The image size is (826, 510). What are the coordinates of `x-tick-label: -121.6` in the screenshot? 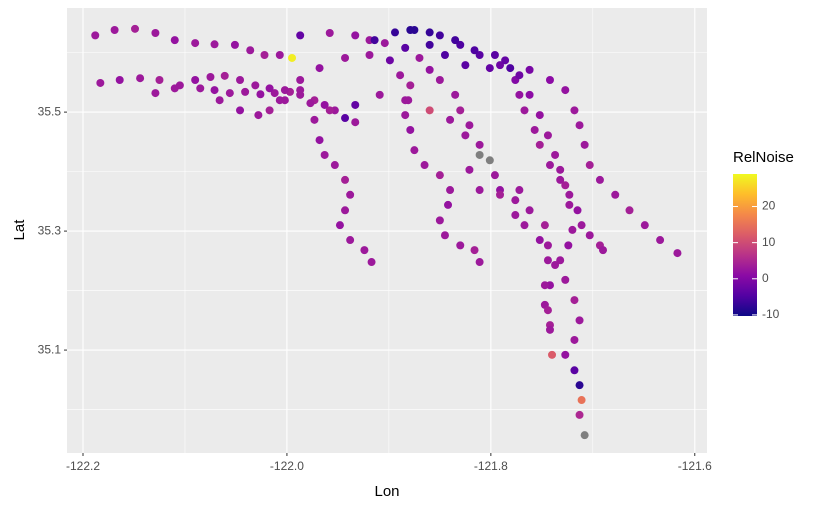 It's located at (695, 466).